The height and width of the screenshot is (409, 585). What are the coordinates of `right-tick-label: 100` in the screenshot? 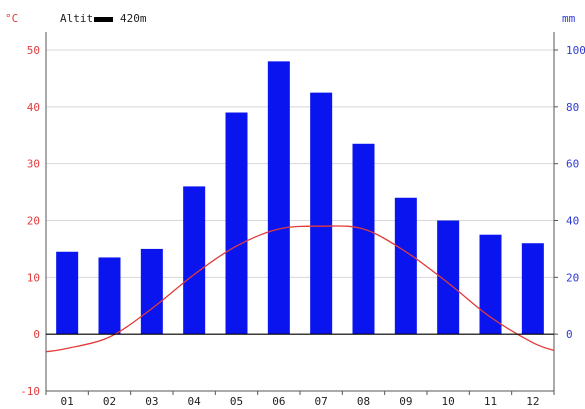 It's located at (575, 50).